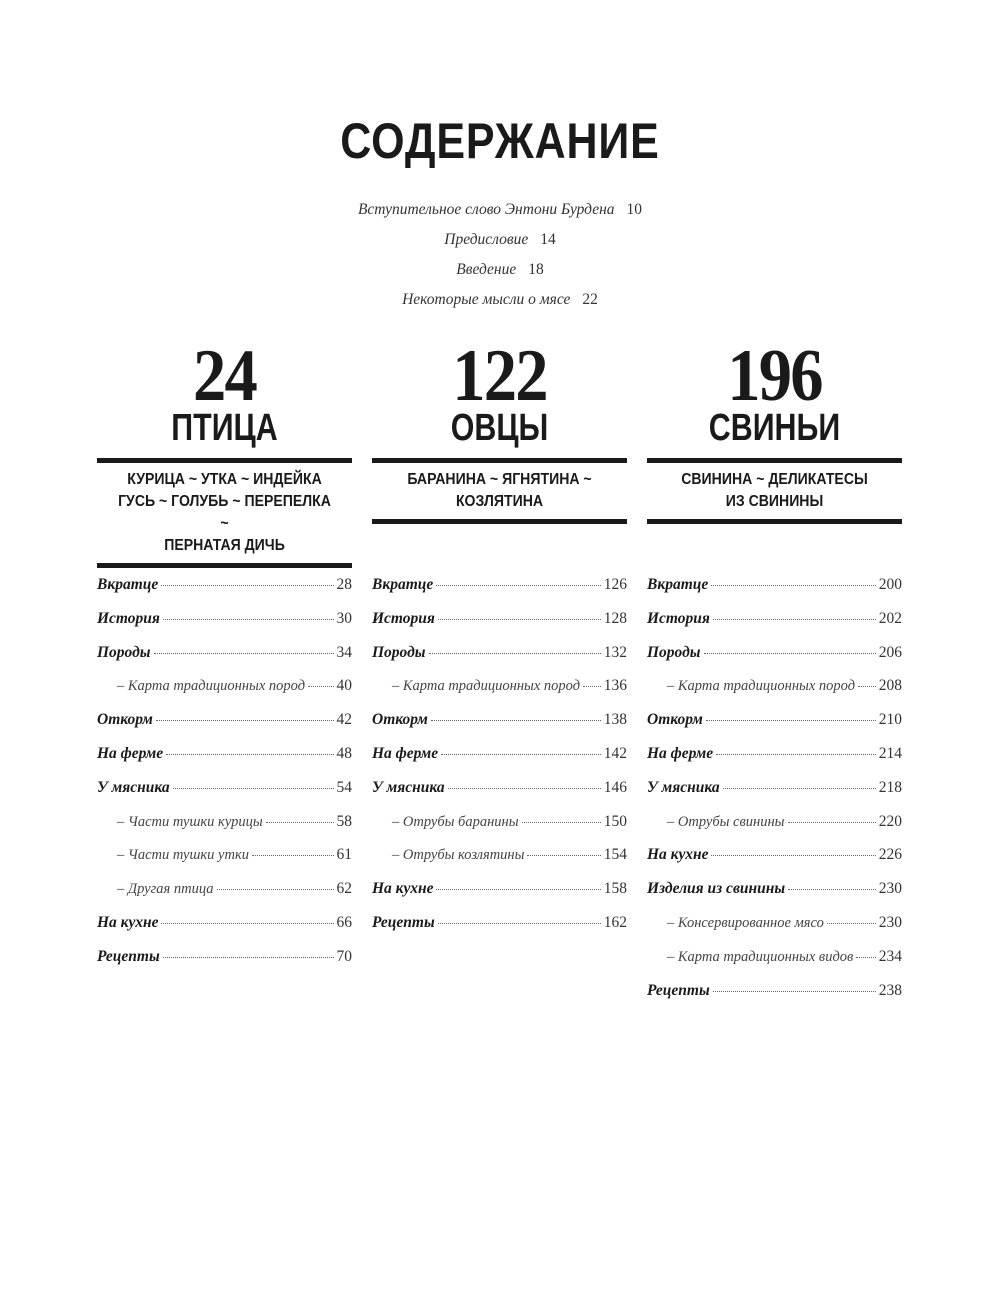  Describe the element at coordinates (500, 299) in the screenshot. I see `intro-item: Некоторые мысли о мясе 22` at that location.